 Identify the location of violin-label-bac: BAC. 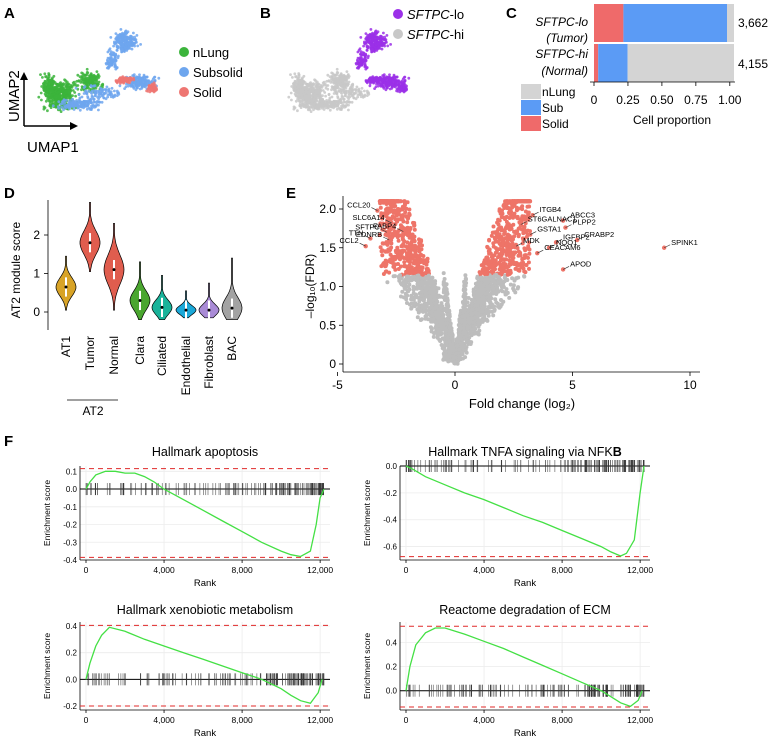
(232, 348).